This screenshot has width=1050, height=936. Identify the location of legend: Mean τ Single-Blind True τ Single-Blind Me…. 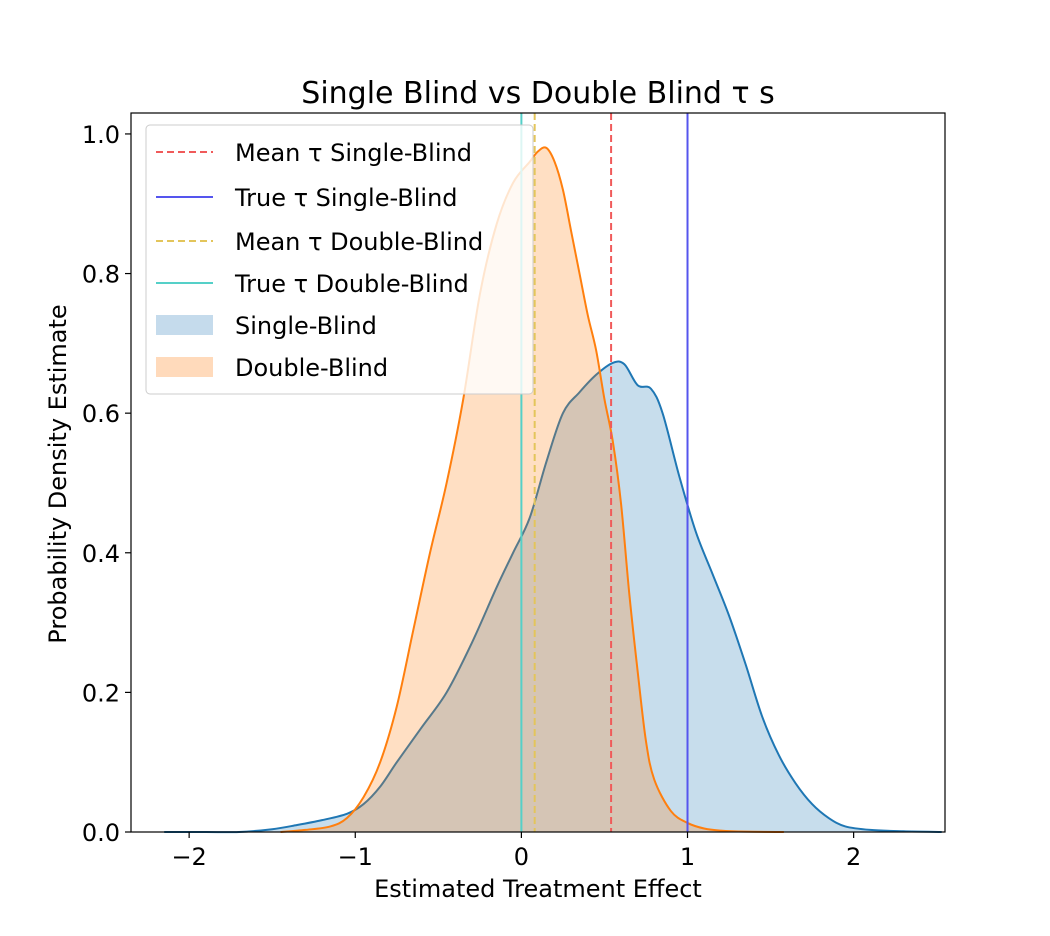
(339, 259).